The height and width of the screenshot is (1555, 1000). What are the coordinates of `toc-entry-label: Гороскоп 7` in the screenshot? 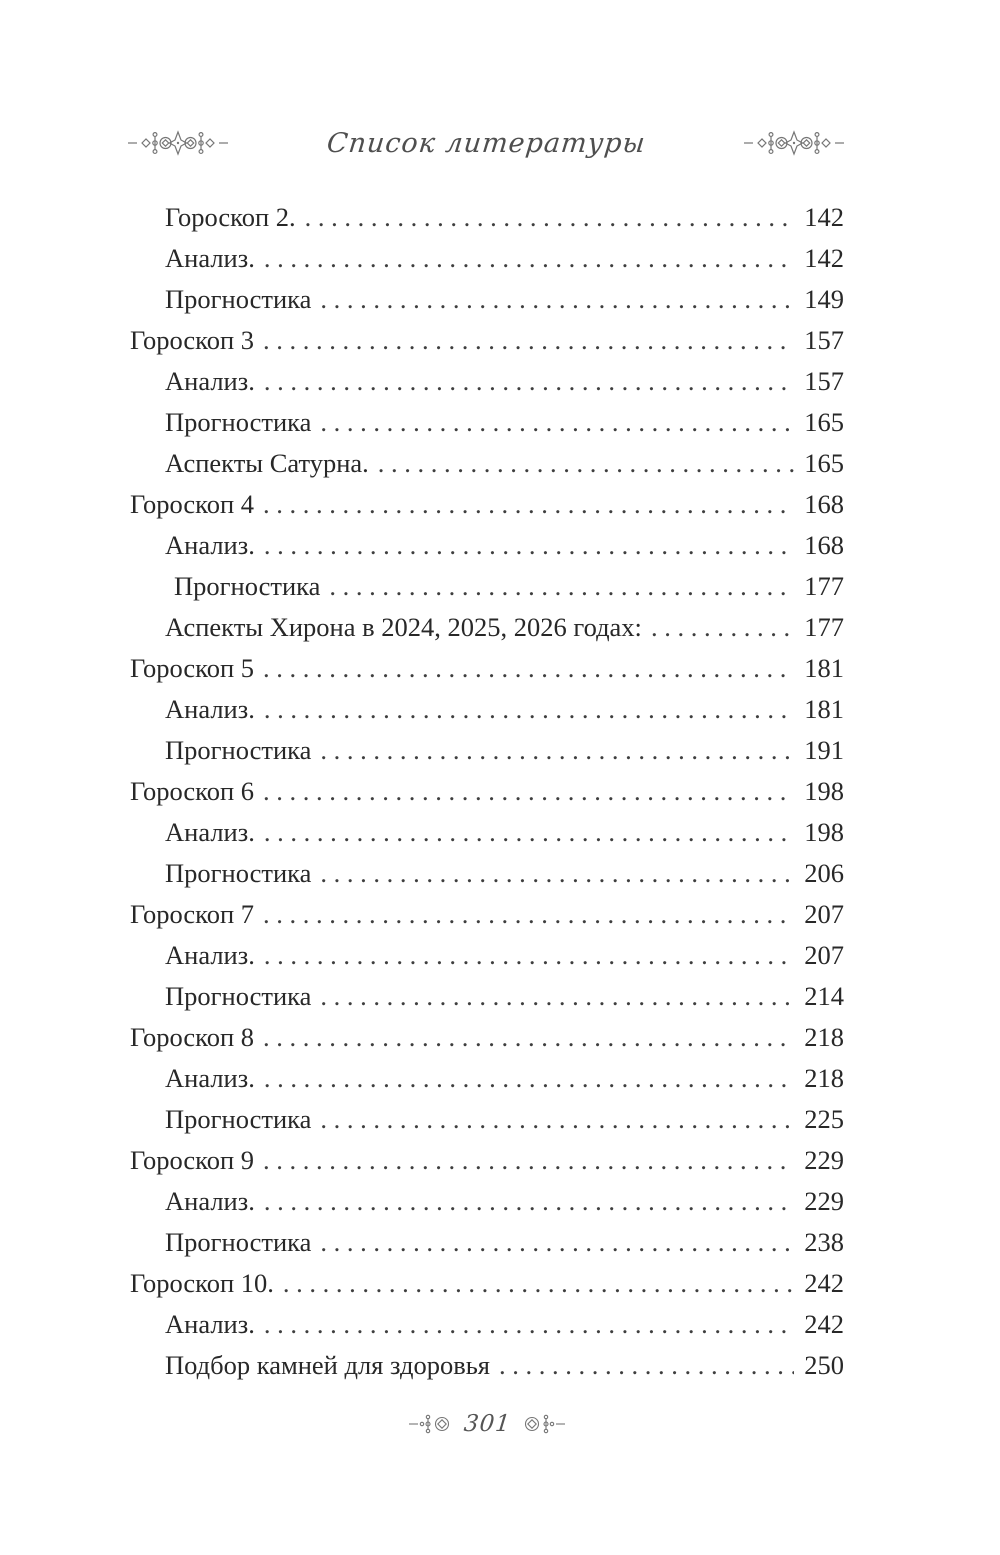 It's located at (192, 914).